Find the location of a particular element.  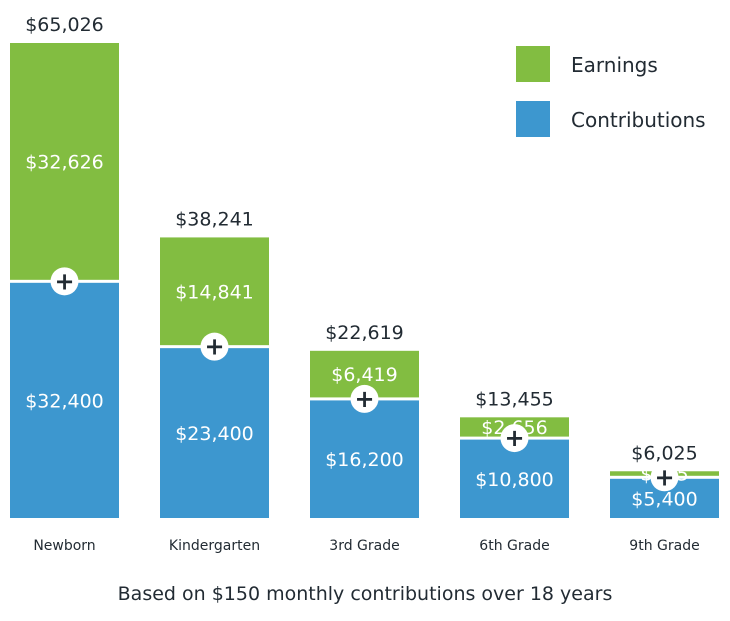

legend-swatch-contributions is located at coordinates (533, 119).